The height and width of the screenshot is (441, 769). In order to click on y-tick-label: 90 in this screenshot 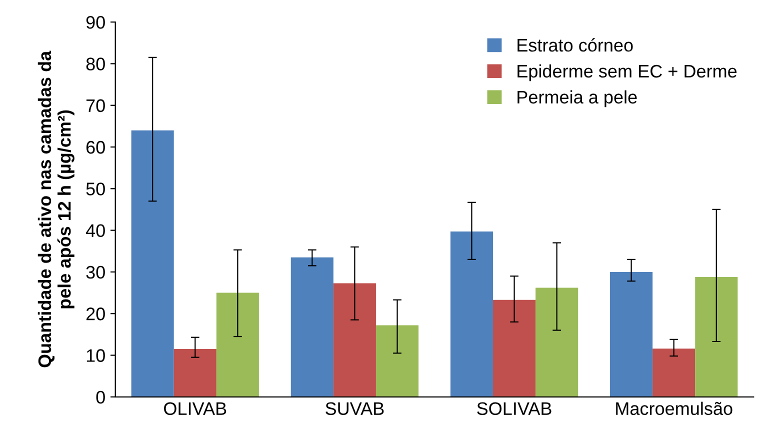, I will do `click(95, 22)`.